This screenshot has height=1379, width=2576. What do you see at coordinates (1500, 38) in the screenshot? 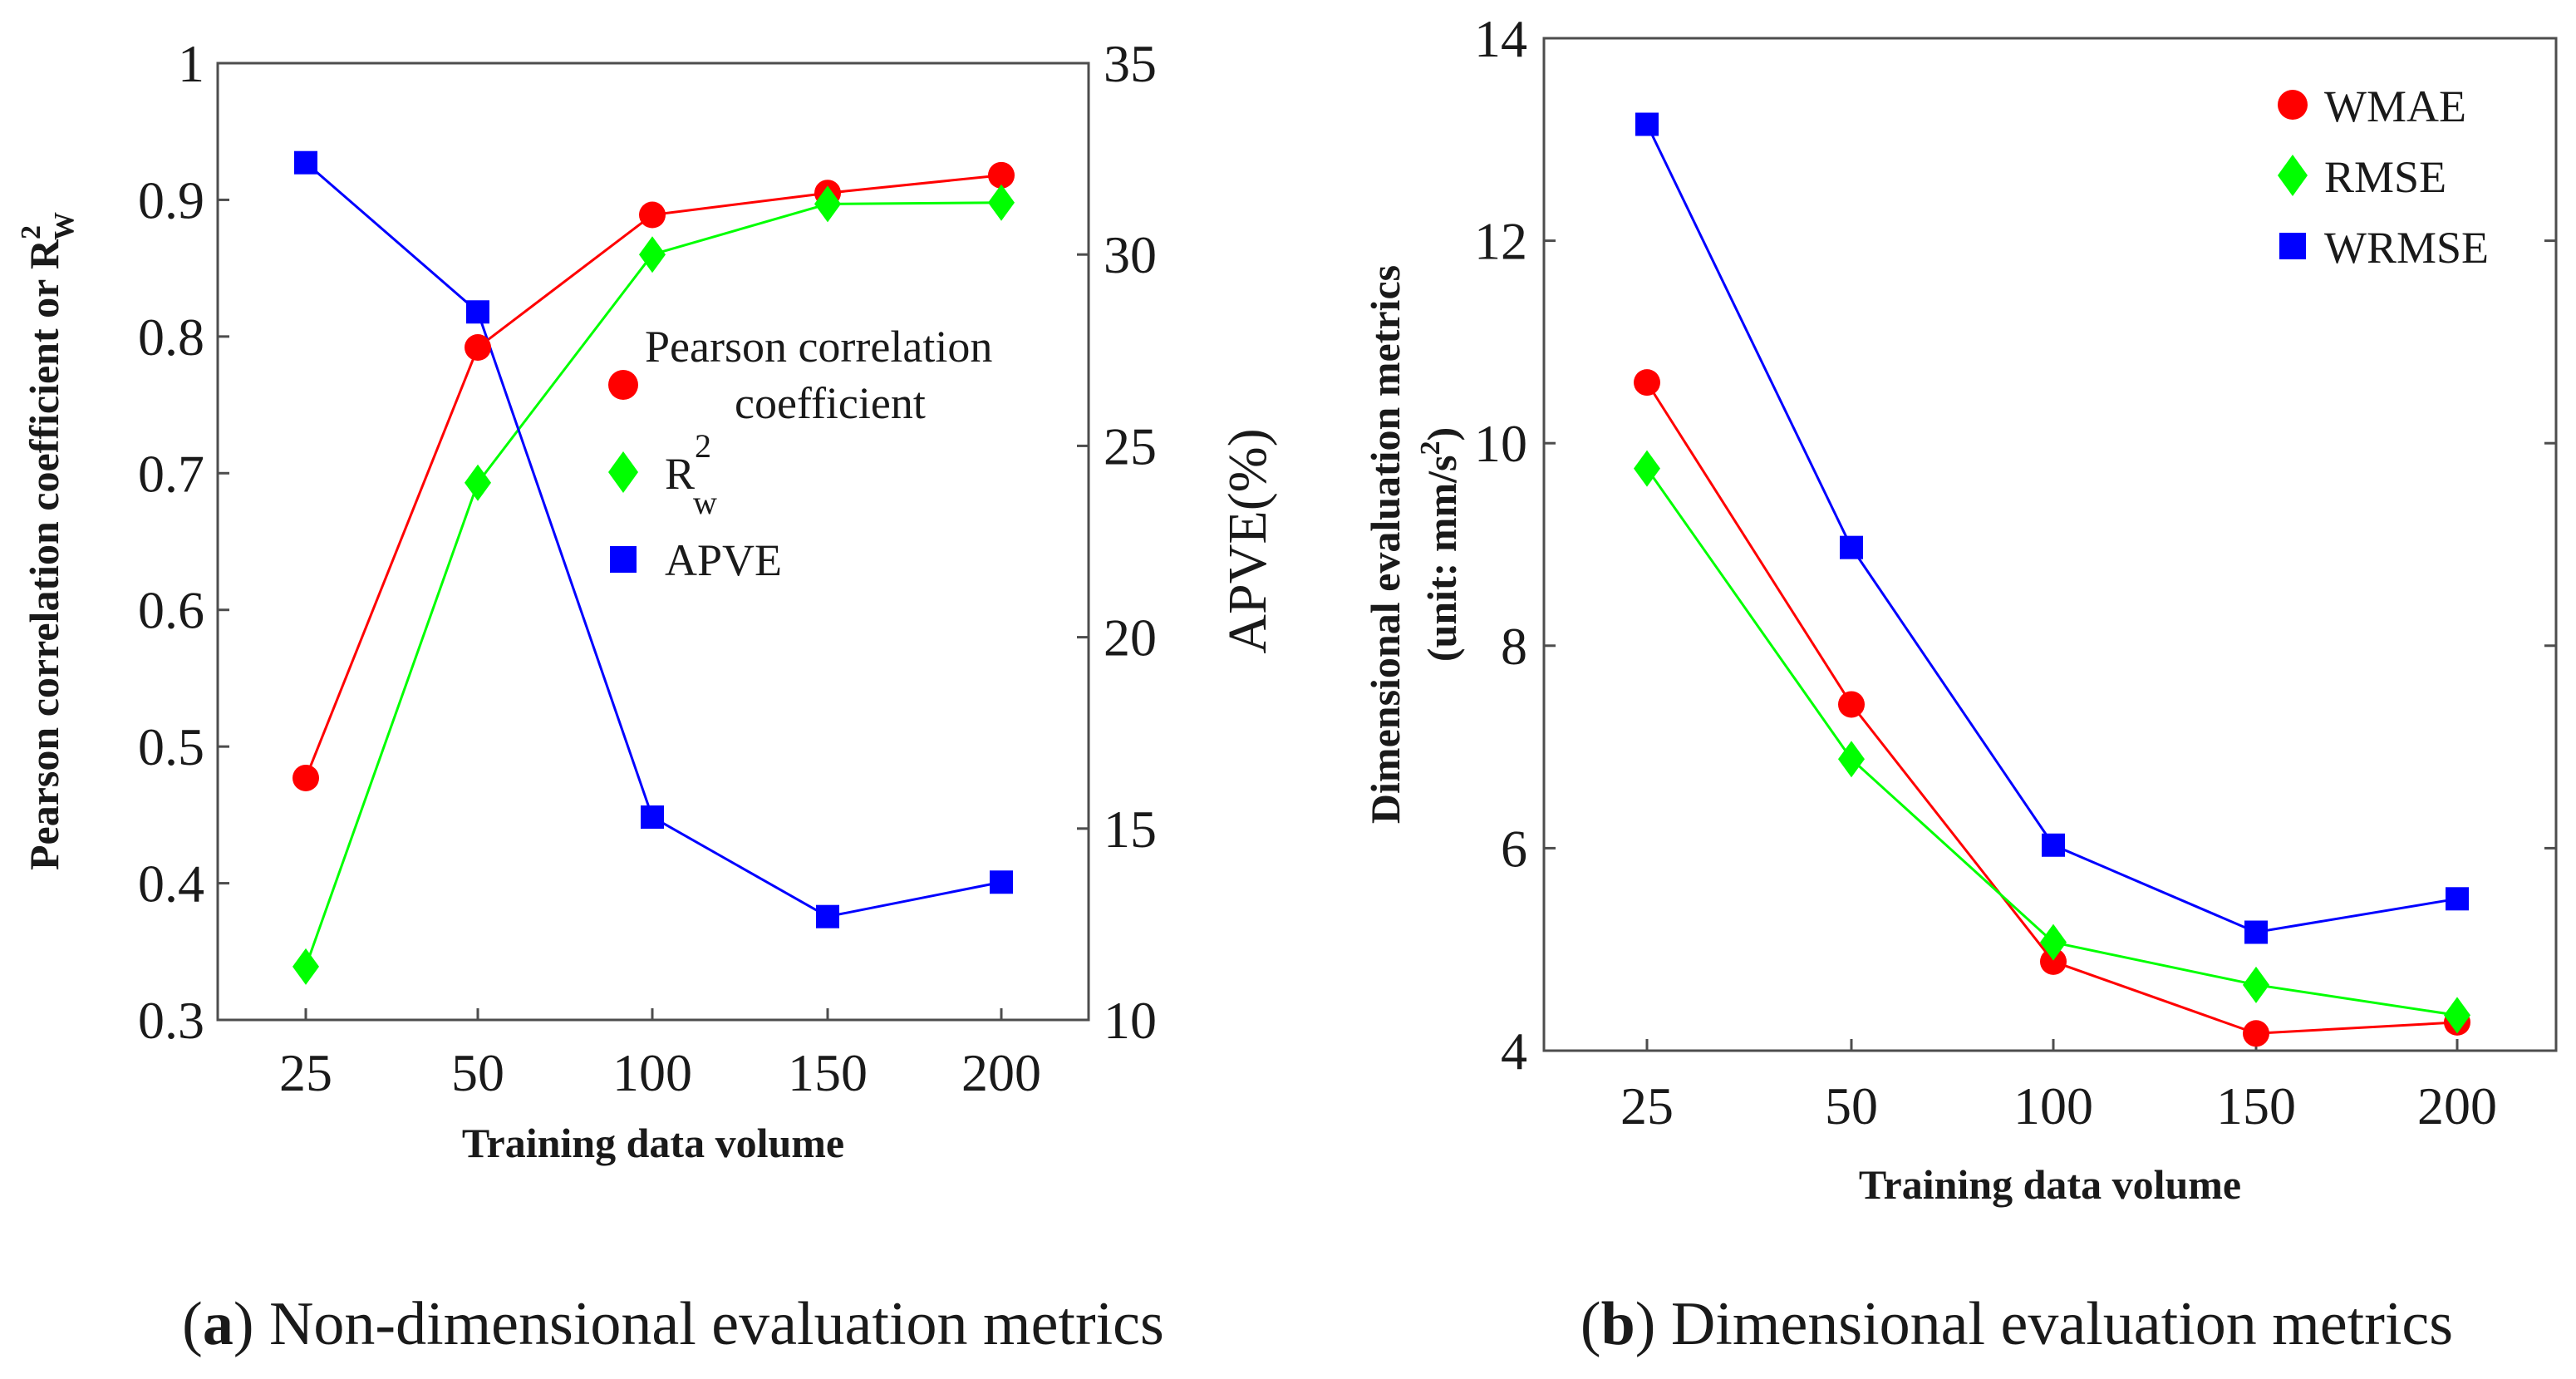
I see `y-tick-label: 14` at bounding box center [1500, 38].